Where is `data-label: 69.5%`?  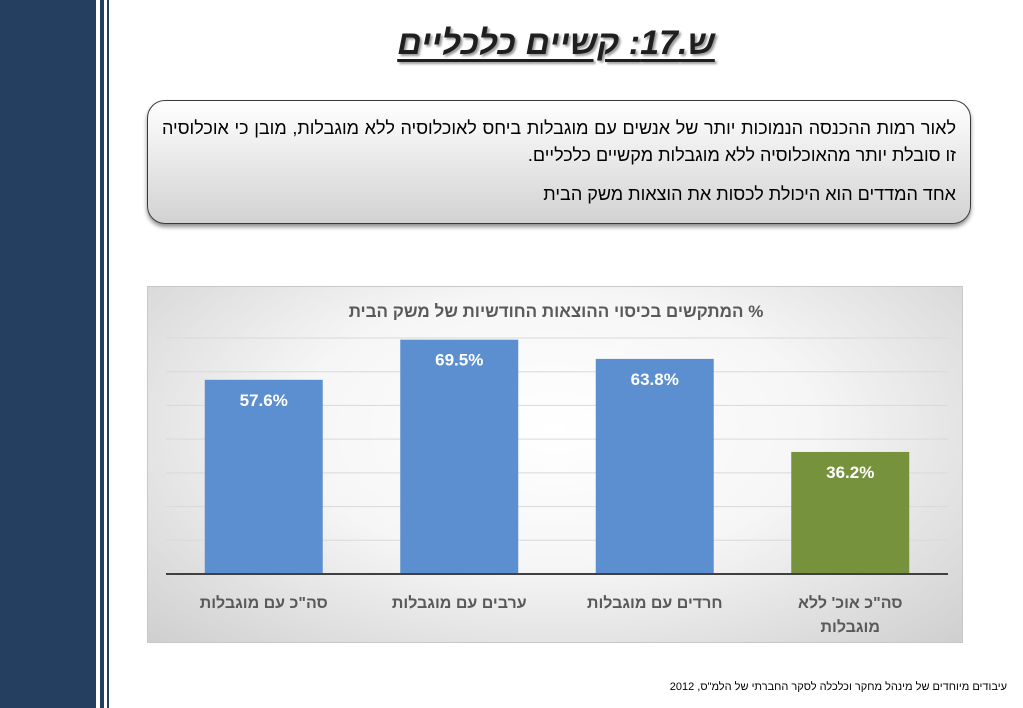
data-label: 69.5% is located at coordinates (459, 360).